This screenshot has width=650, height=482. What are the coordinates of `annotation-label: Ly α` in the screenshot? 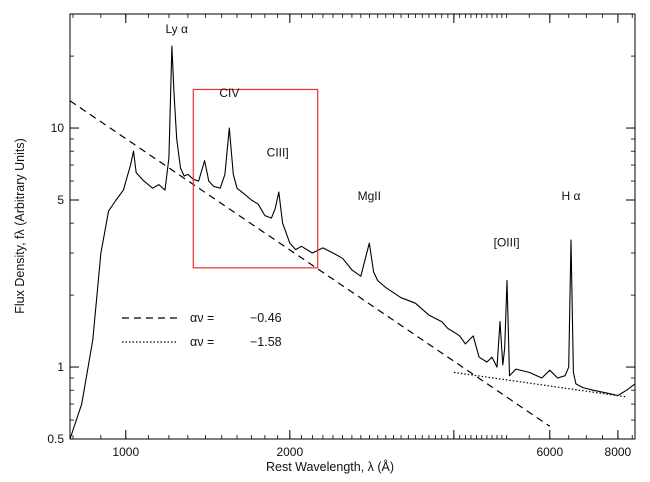 It's located at (176, 29).